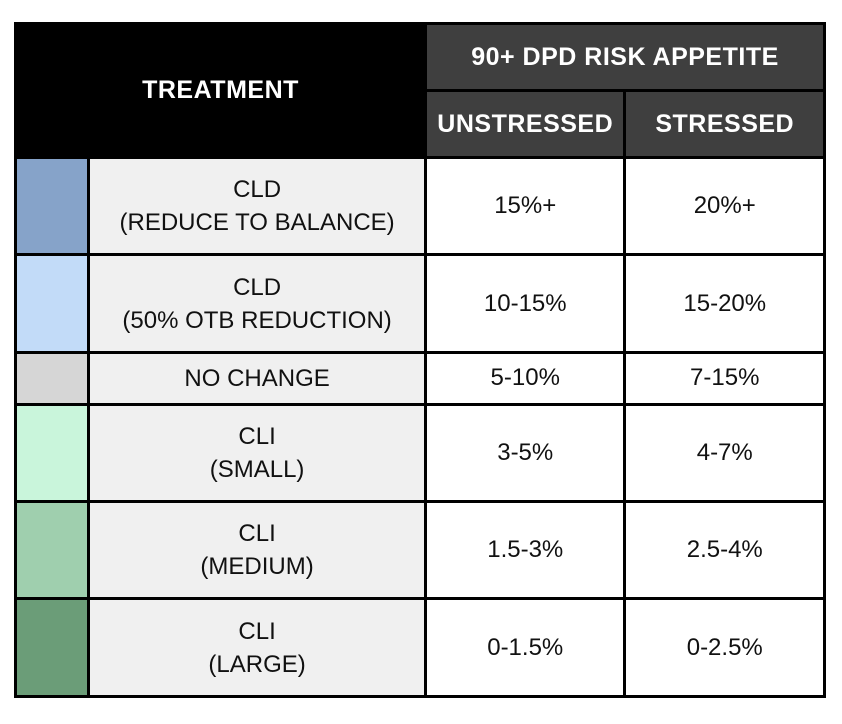 The image size is (842, 724). What do you see at coordinates (257, 664) in the screenshot?
I see `treatment-detail: (LARGE)` at bounding box center [257, 664].